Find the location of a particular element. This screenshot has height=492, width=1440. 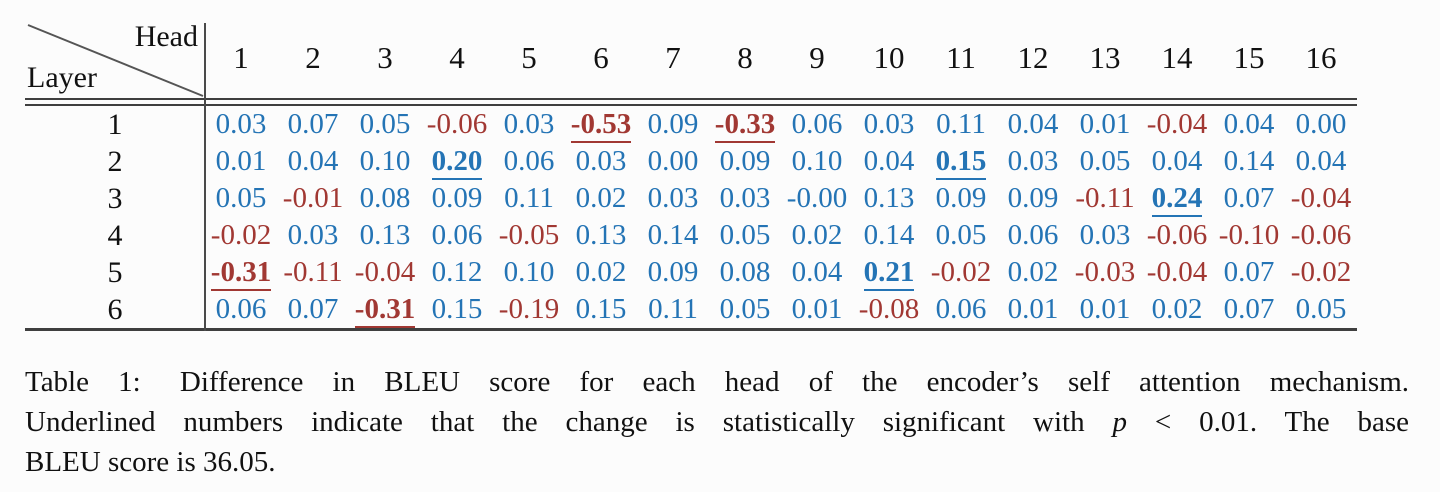

score-cell: 0.00 is located at coordinates (1321, 124).